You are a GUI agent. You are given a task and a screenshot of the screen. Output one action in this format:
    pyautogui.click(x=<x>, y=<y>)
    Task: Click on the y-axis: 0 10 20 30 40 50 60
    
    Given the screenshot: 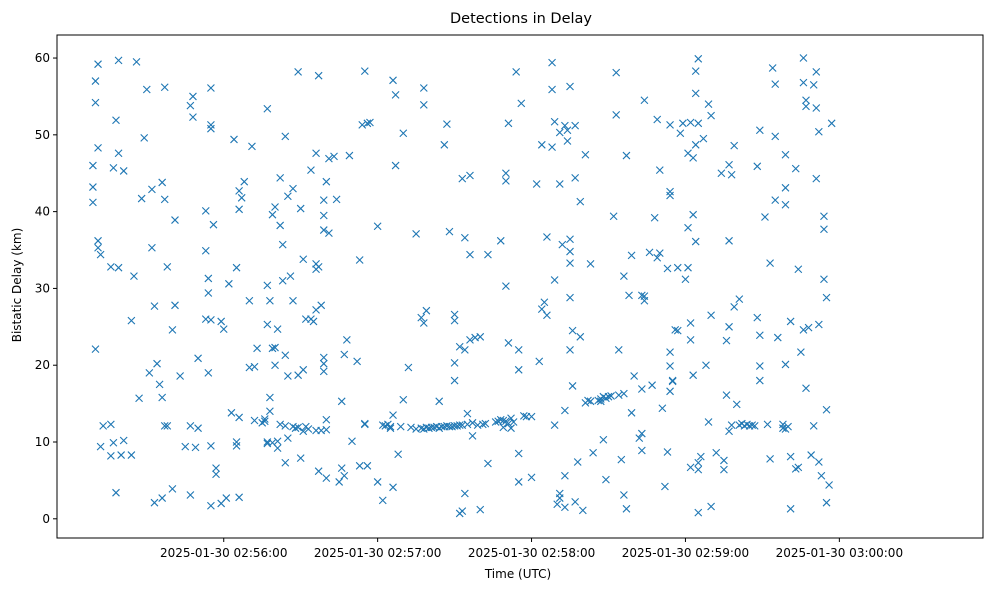 What is the action you would take?
    pyautogui.click(x=46, y=288)
    